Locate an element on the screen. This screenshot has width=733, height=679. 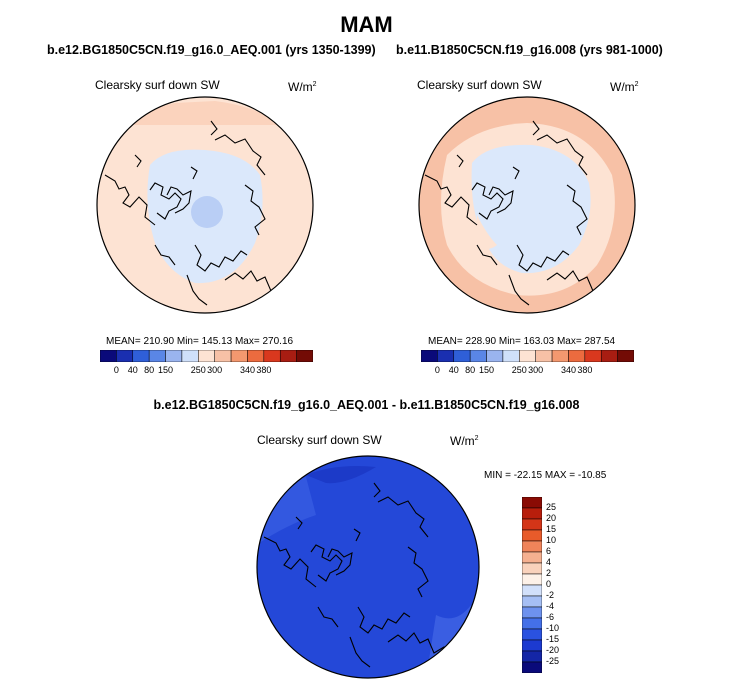
panel3-map-border is located at coordinates (368, 567).